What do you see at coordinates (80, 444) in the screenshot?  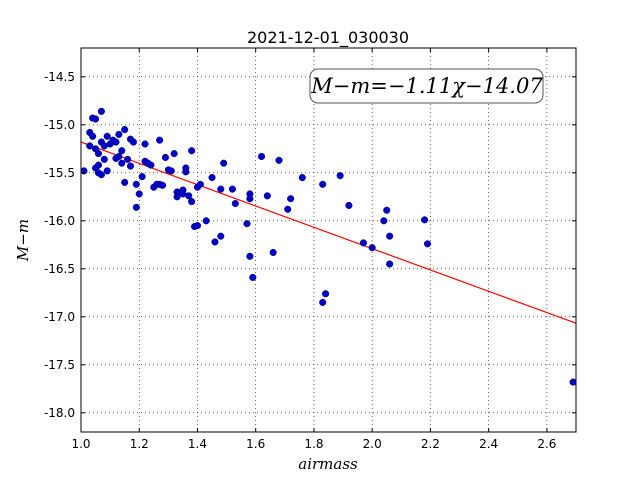 I see `x-tick-label: 1.0` at bounding box center [80, 444].